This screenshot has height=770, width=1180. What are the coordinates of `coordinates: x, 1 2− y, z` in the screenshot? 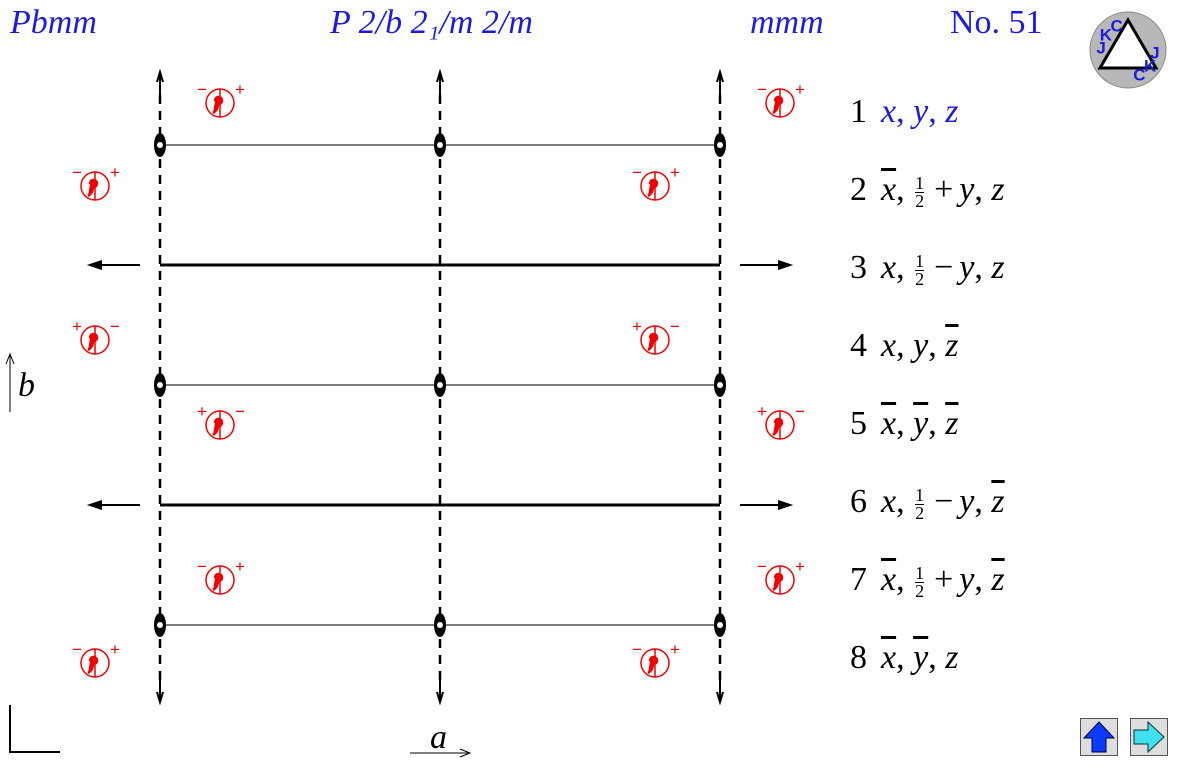 It's located at (943, 502).